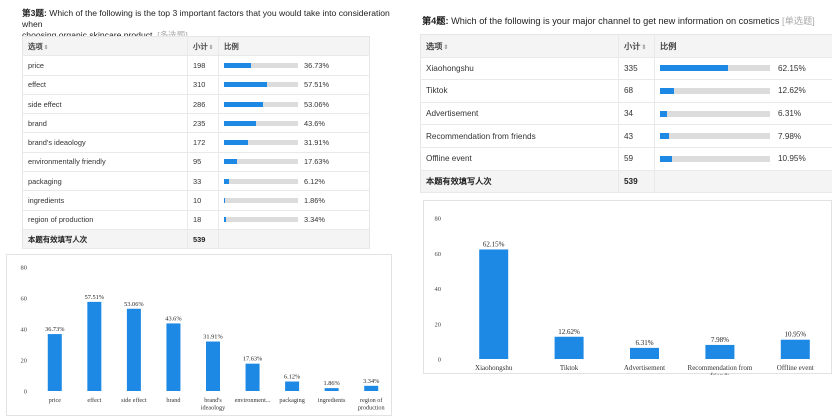  Describe the element at coordinates (795, 368) in the screenshot. I see `x-tick-label: Offline event` at that location.